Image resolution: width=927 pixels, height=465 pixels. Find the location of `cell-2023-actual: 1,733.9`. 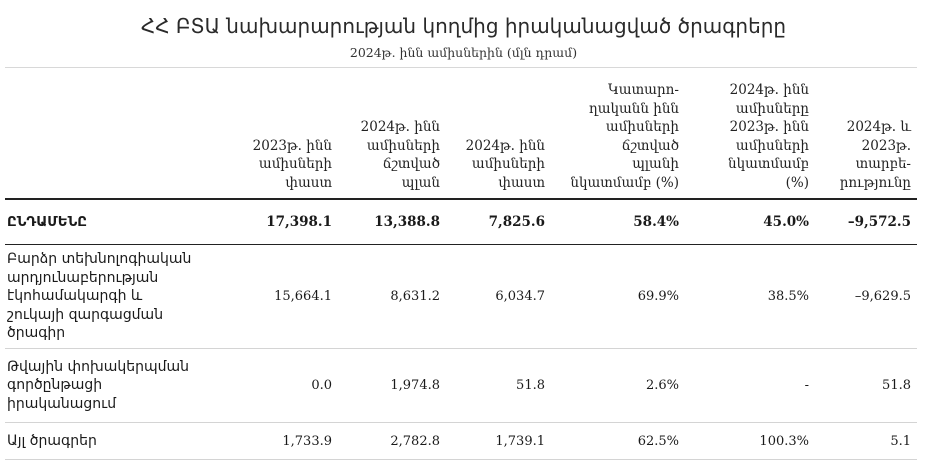

cell-2023-actual: 1,733.9 is located at coordinates (284, 441).